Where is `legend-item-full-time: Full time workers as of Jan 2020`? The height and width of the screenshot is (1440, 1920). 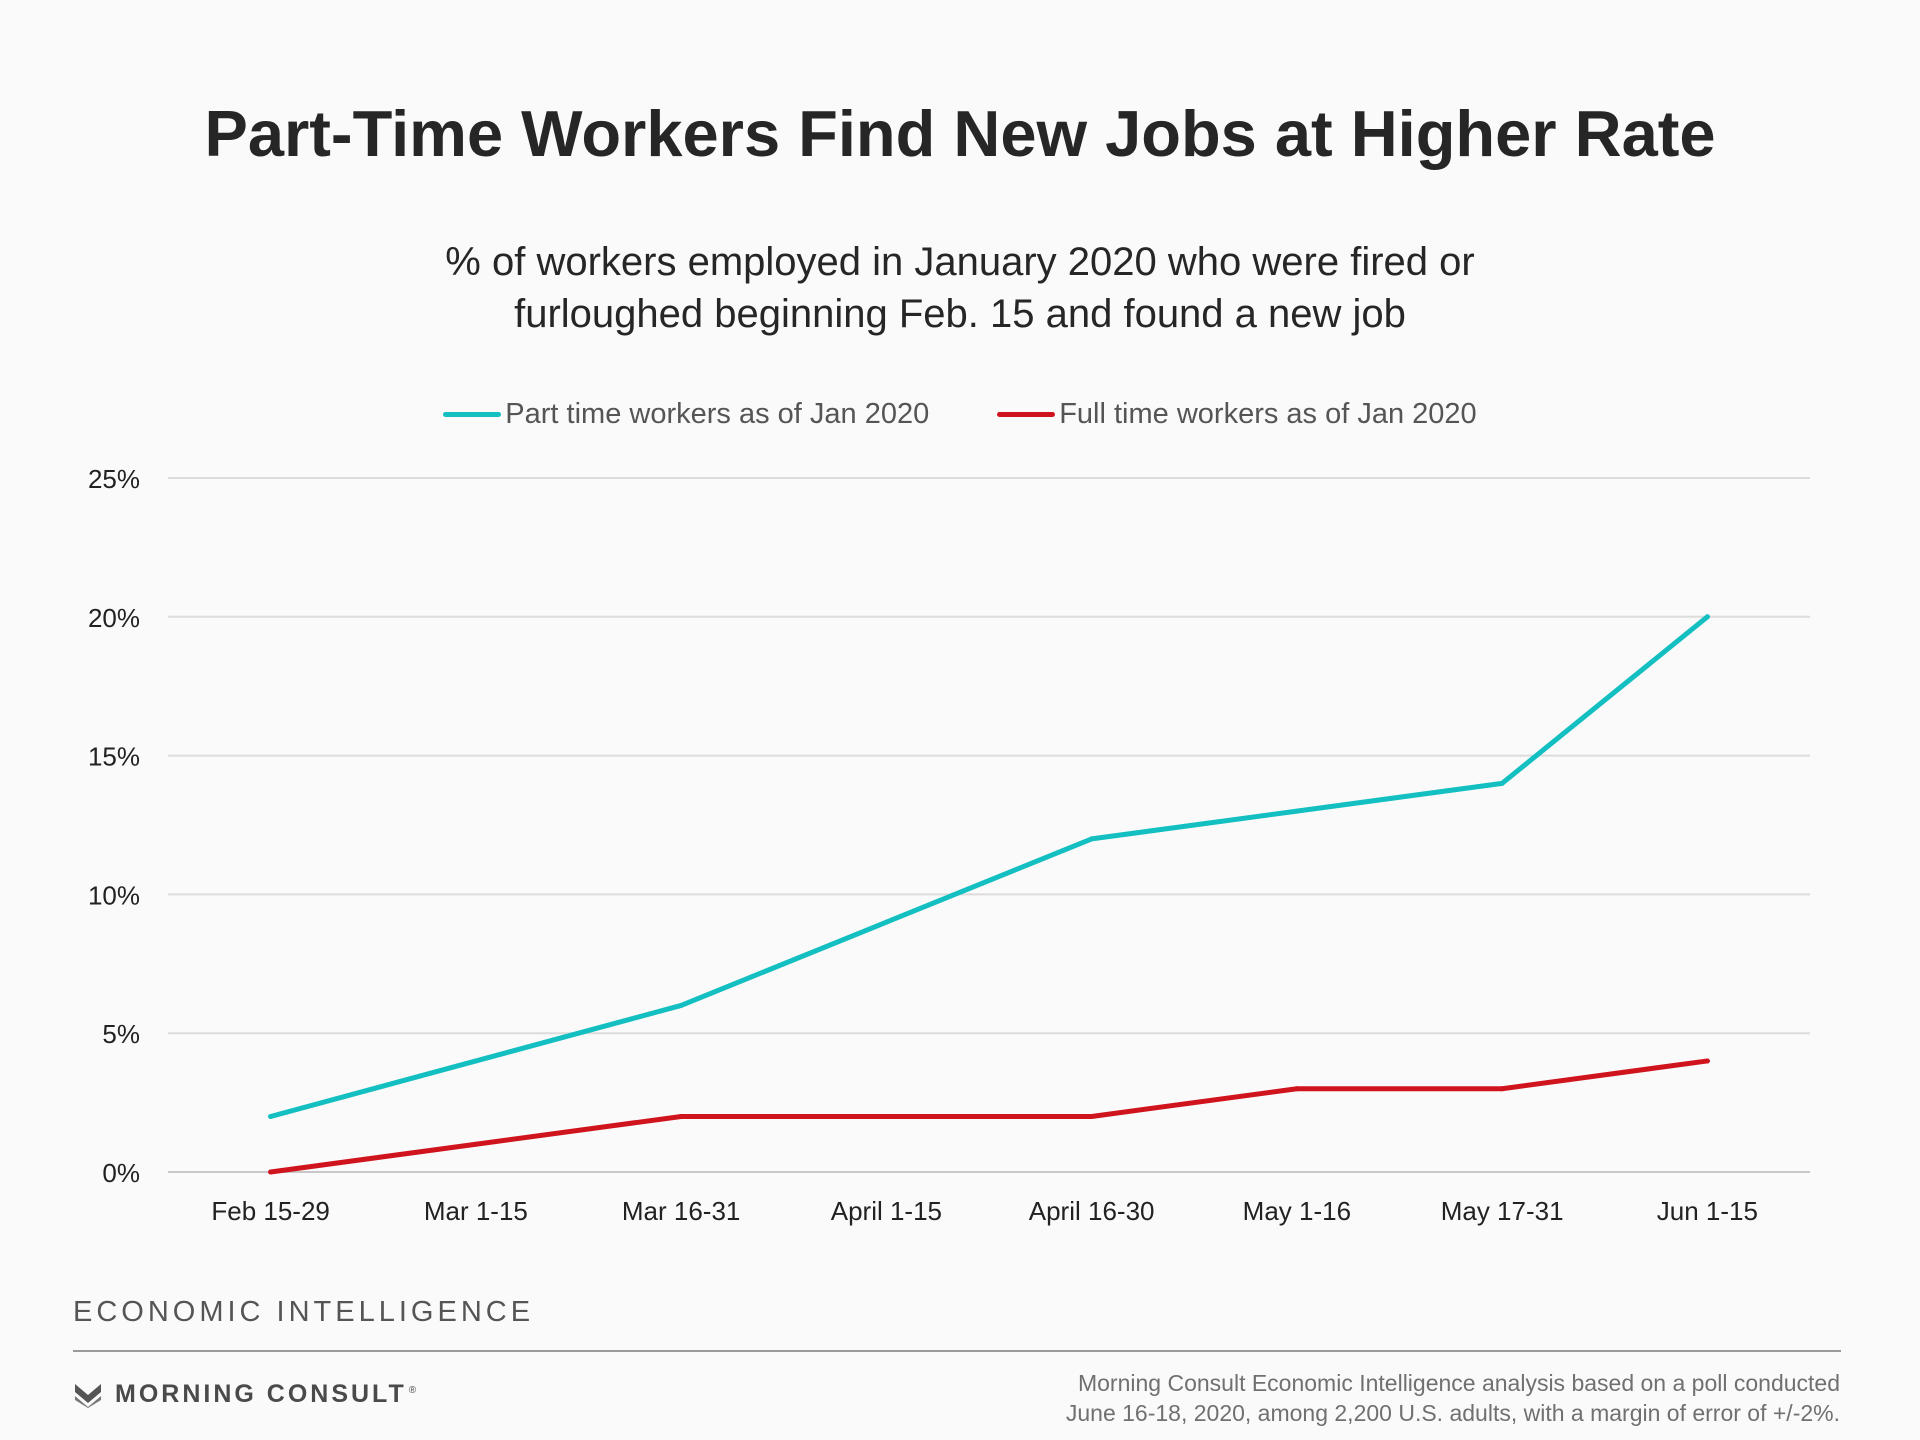 legend-item-full-time: Full time workers as of Jan 2020 is located at coordinates (1237, 414).